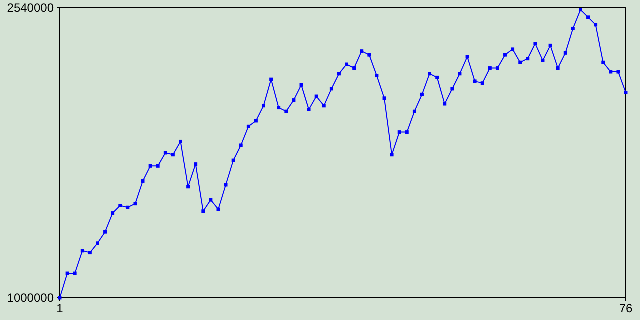 The image size is (640, 320). I want to click on x-tick-label: 1, so click(60, 309).